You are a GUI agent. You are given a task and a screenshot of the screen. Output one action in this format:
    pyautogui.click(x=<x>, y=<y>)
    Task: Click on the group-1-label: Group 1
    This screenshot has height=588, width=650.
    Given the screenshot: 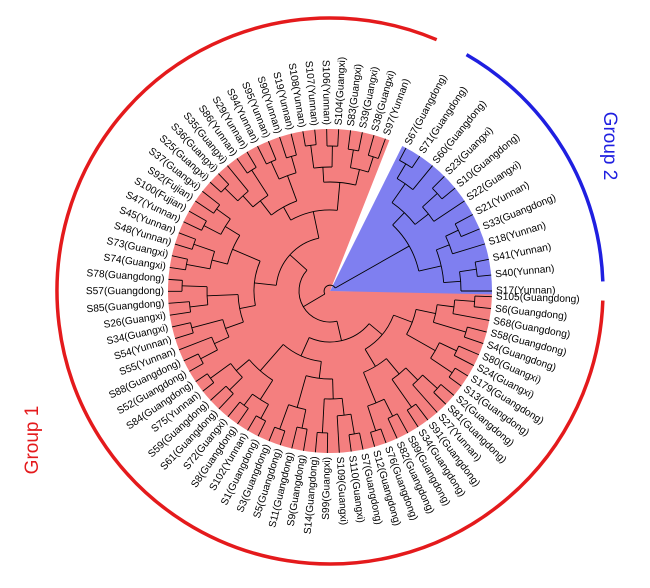 What is the action you would take?
    pyautogui.click(x=32, y=440)
    